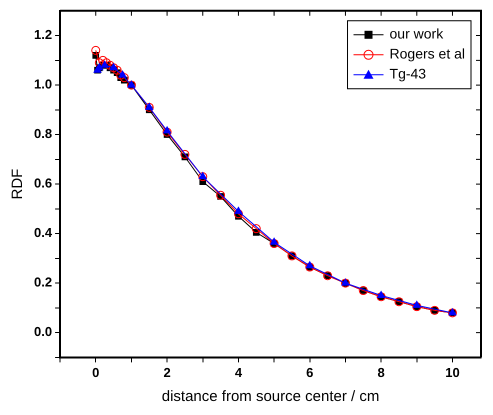  What do you see at coordinates (427, 54) in the screenshot?
I see `legend-label: Rogers et al` at bounding box center [427, 54].